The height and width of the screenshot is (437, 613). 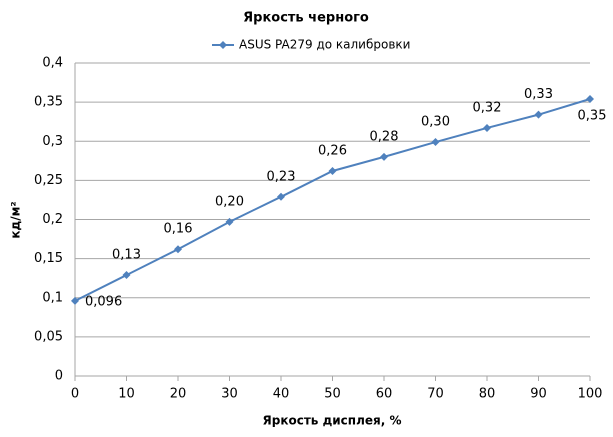 What do you see at coordinates (281, 176) in the screenshot?
I see `data-label: 0,23` at bounding box center [281, 176].